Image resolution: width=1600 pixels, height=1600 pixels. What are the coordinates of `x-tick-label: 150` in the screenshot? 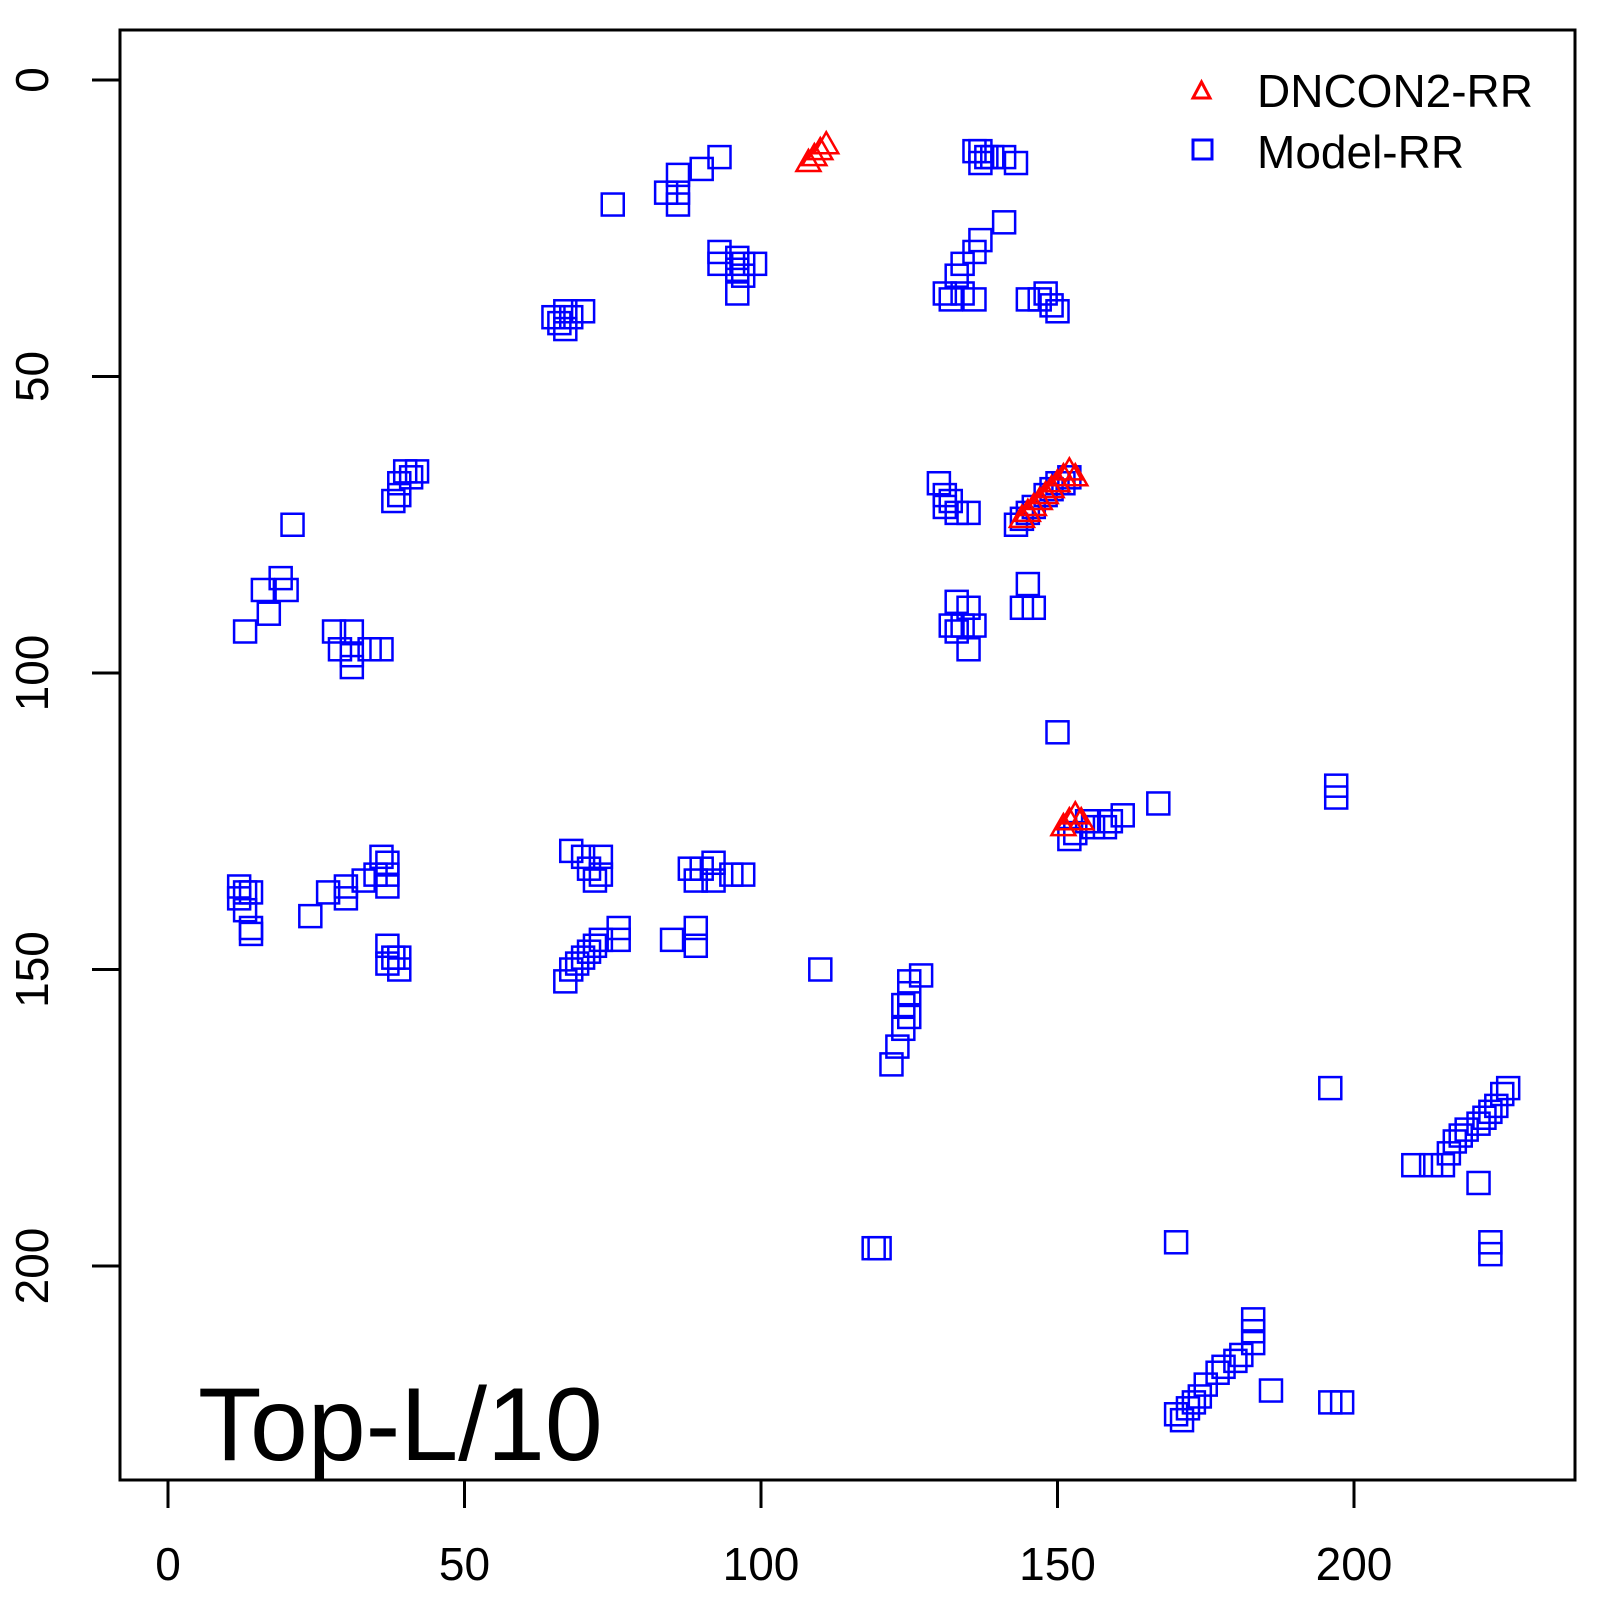 It's located at (1057, 1564).